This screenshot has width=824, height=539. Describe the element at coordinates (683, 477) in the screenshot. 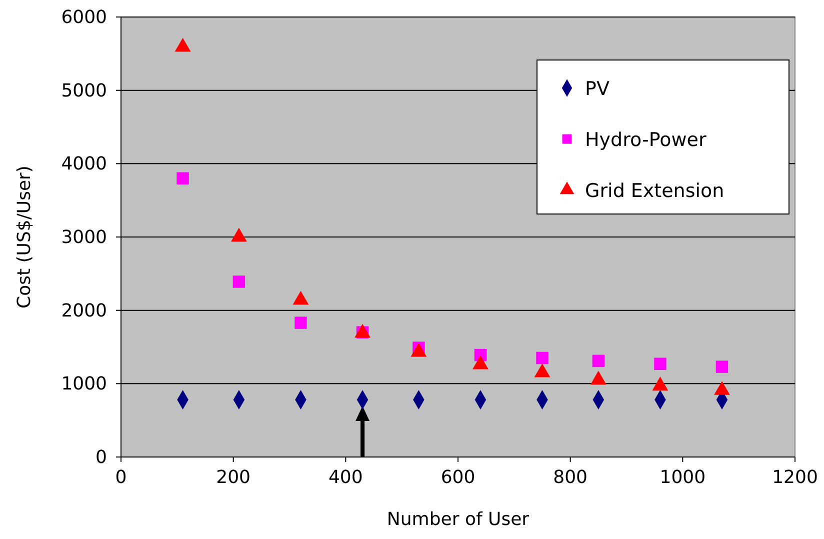

I see `x-tick-label: 1000` at that location.